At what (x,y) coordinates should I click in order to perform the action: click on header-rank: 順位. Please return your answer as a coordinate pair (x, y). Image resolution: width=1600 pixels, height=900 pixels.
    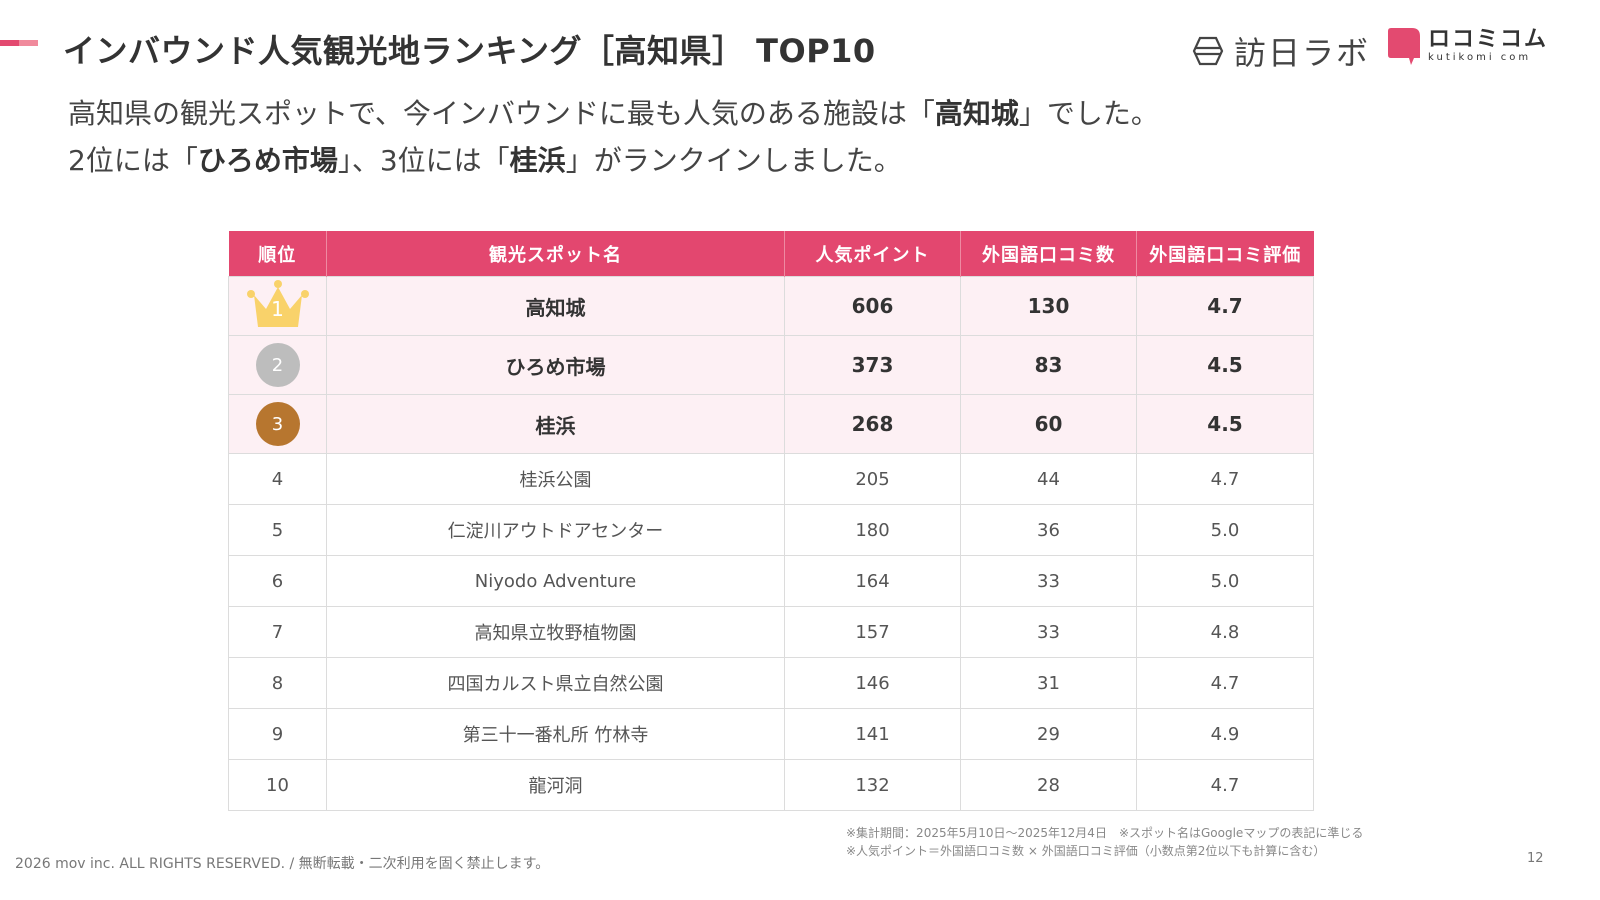
    Looking at the image, I should click on (277, 254).